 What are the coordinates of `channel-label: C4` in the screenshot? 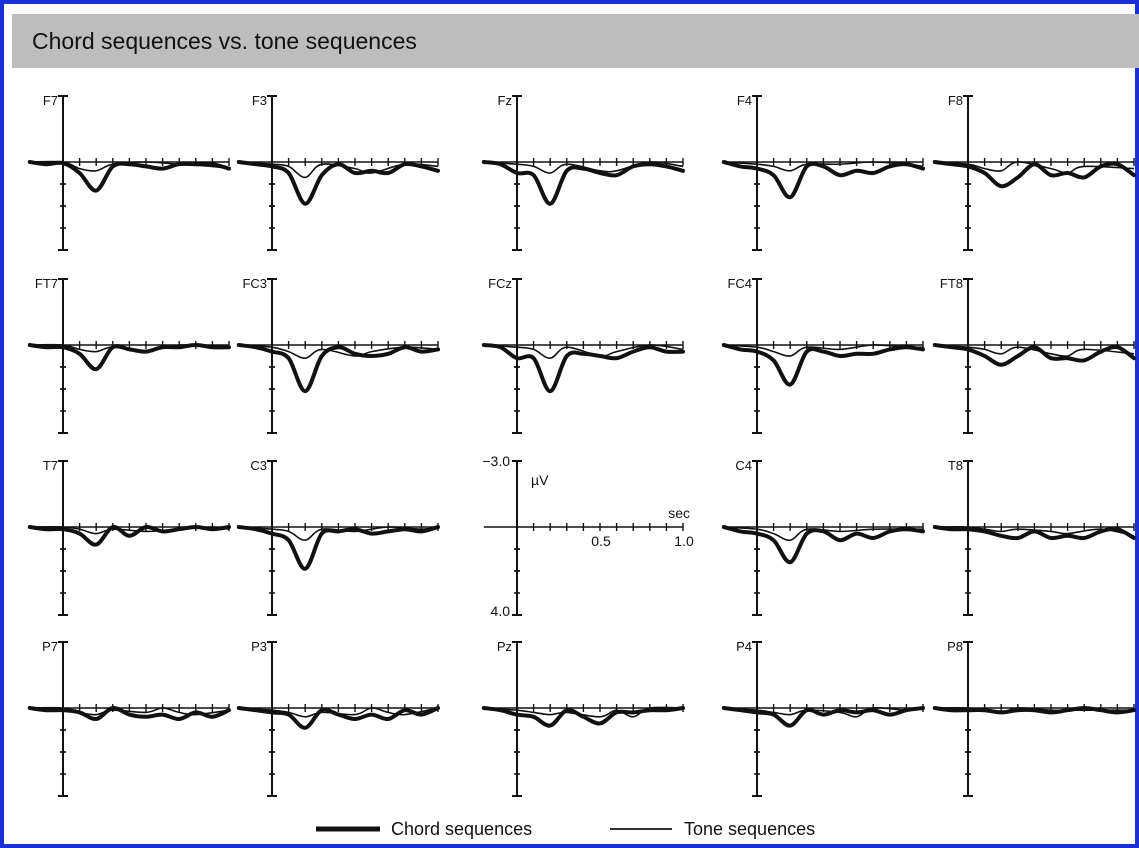 It's located at (743, 465).